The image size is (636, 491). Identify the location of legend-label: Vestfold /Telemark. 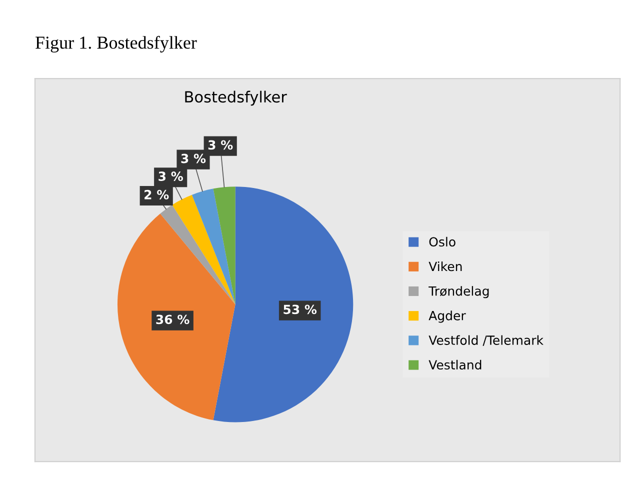
(486, 340).